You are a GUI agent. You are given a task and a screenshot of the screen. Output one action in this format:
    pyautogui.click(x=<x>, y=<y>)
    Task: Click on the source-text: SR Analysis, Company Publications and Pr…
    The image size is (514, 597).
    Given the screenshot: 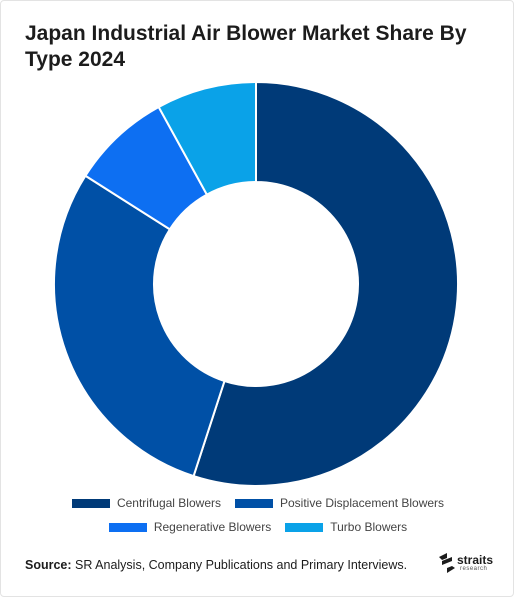 What is the action you would take?
    pyautogui.click(x=239, y=565)
    